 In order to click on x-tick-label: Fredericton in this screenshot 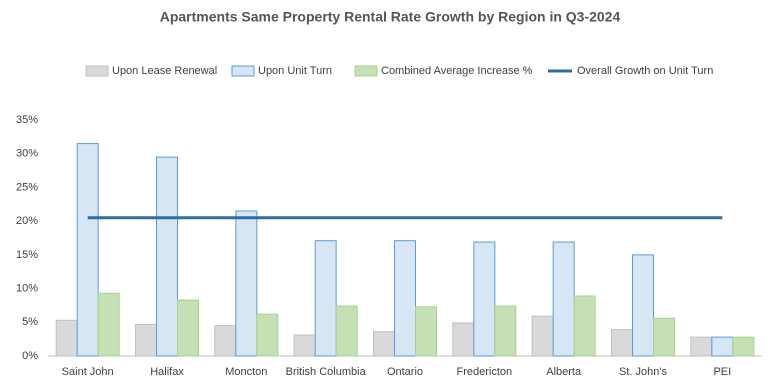, I will do `click(485, 372)`.